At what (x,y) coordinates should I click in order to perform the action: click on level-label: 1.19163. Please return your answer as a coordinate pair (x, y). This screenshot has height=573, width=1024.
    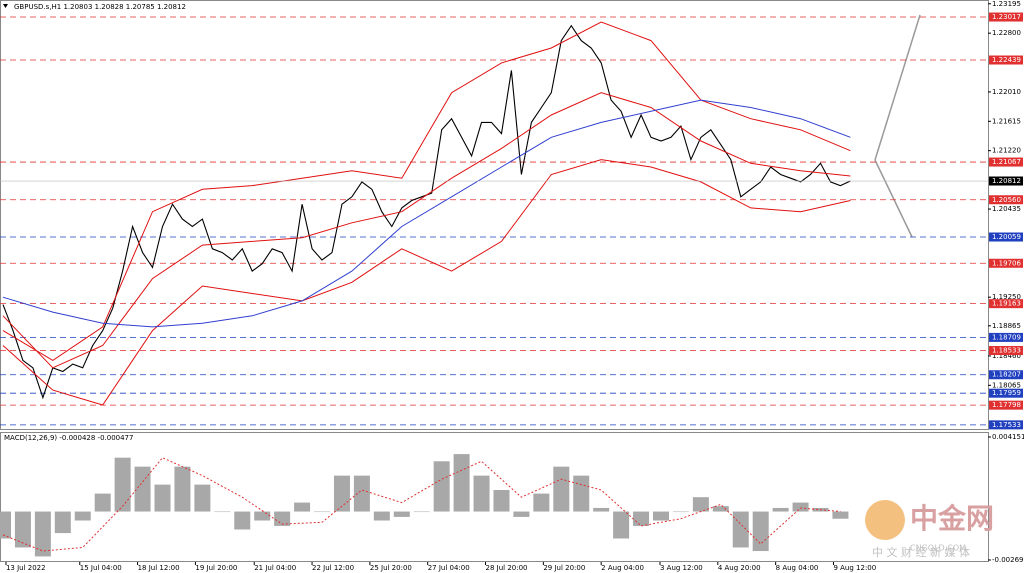
    Looking at the image, I should click on (1006, 304).